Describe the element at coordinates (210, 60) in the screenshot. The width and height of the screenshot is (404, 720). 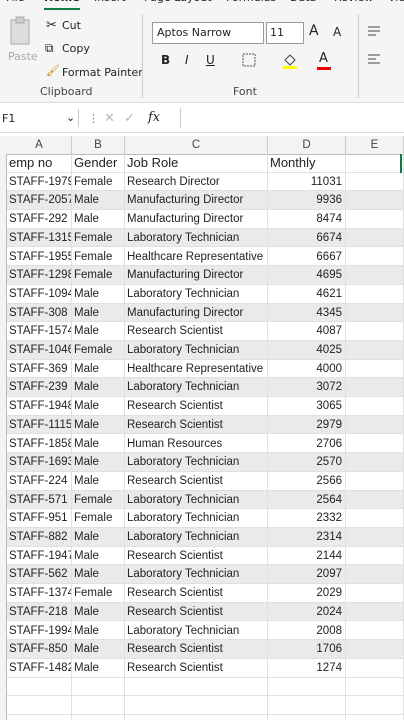
I see `underline-button: U` at that location.